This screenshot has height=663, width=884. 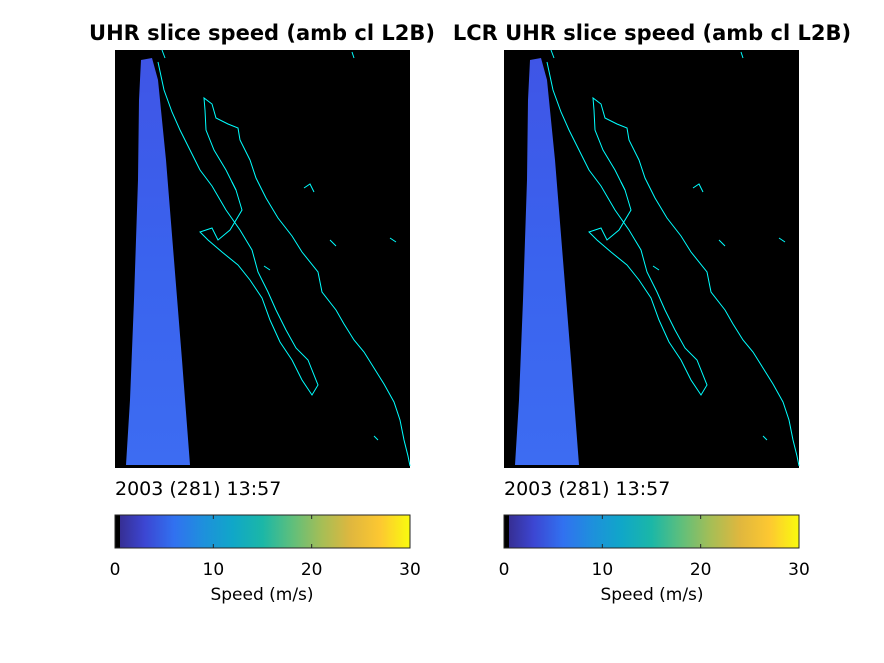 What do you see at coordinates (506, 531) in the screenshot?
I see `panel-2-colorbar-zero` at bounding box center [506, 531].